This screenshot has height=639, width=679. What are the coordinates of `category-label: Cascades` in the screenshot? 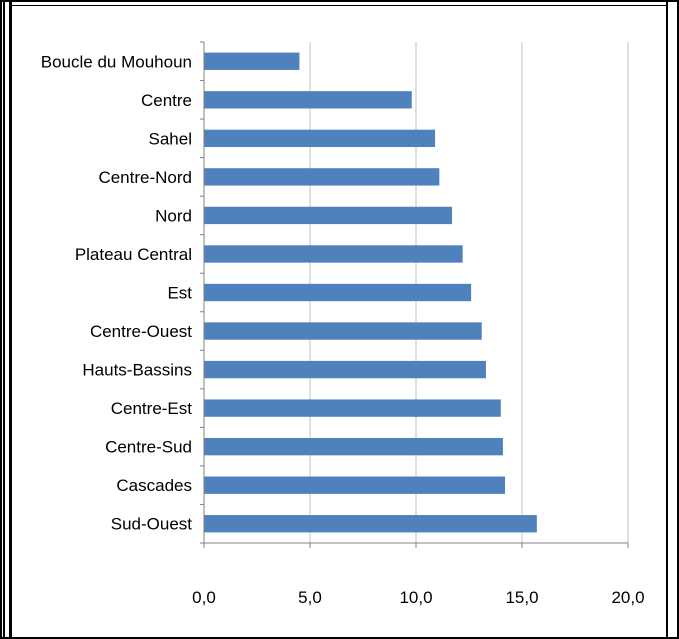 It's located at (154, 485).